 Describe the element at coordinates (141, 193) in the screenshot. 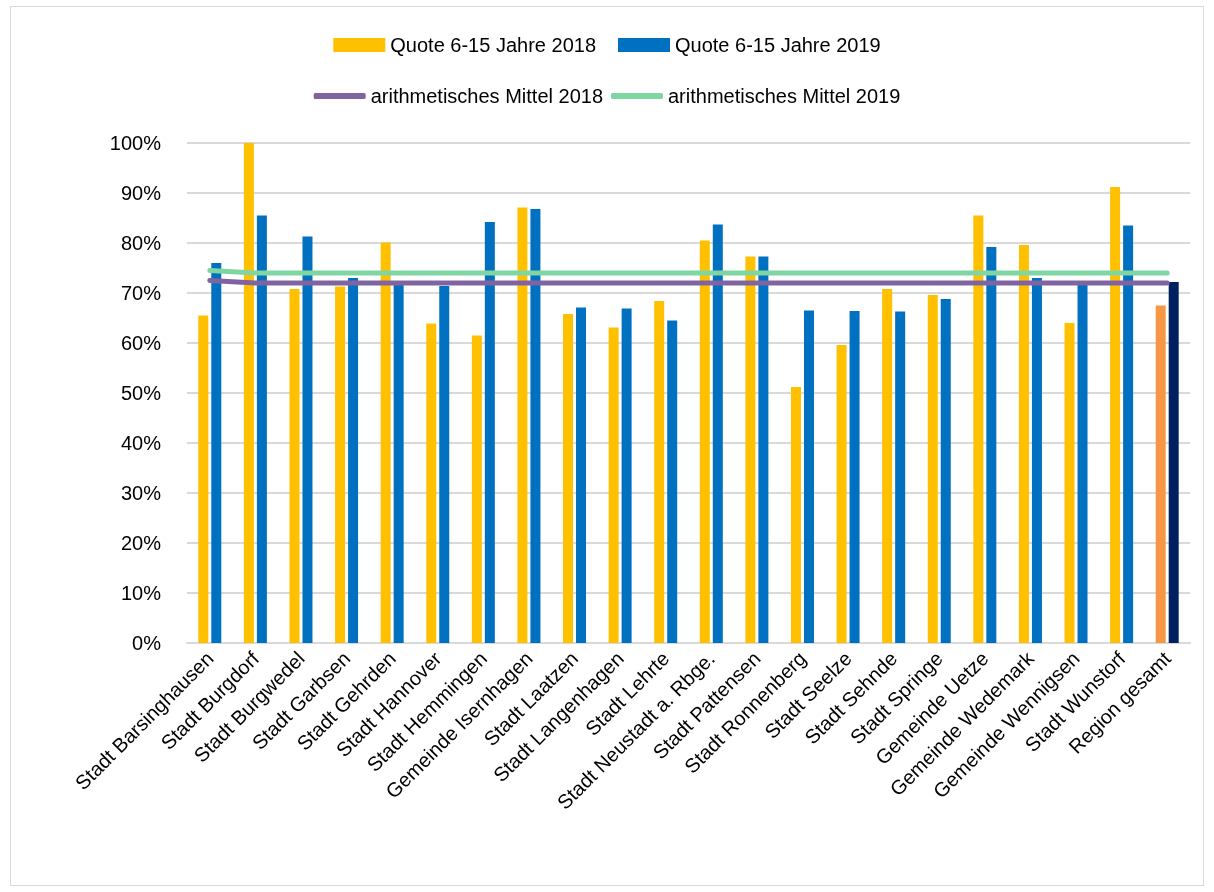

I see `y-tick-label: 90%` at that location.